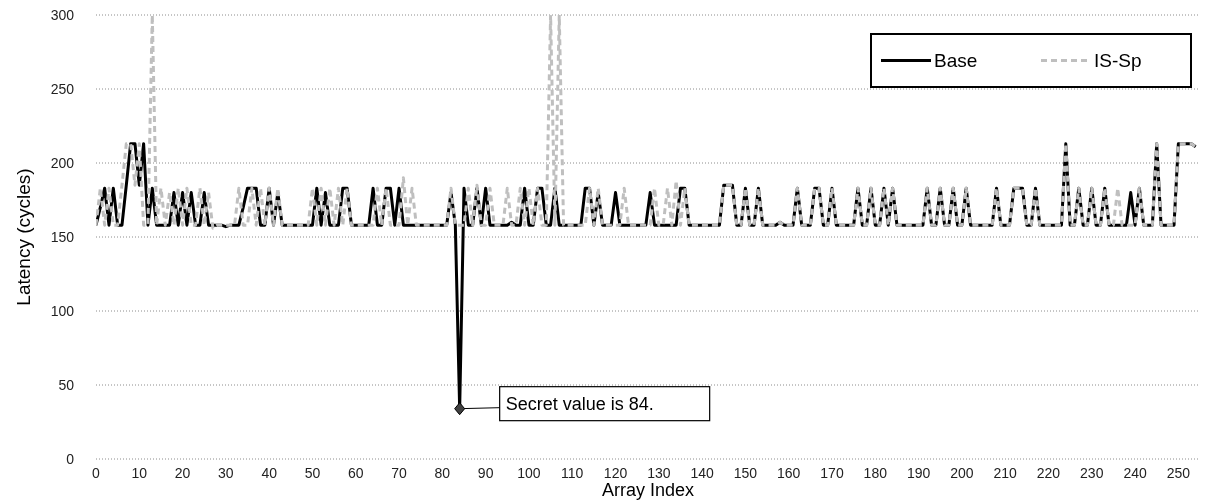 The image size is (1207, 500). What do you see at coordinates (702, 472) in the screenshot?
I see `x-tick-label: 140` at bounding box center [702, 472].